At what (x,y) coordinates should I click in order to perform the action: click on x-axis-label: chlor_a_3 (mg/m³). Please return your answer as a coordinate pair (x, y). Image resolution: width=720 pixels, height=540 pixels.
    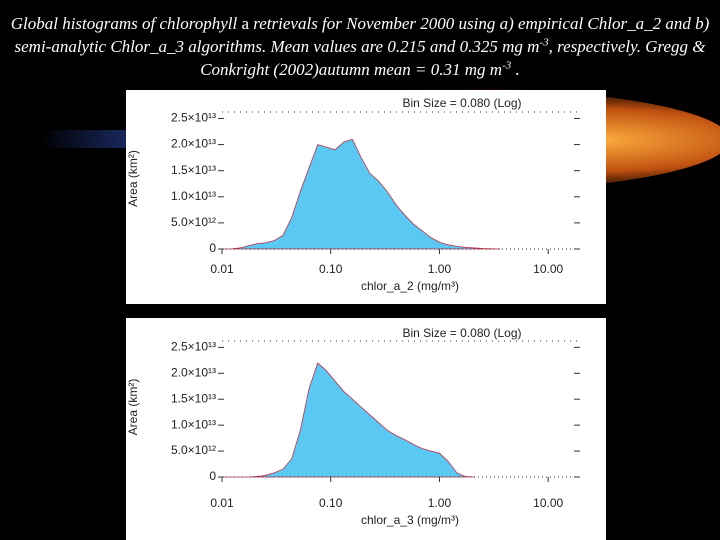
    Looking at the image, I should click on (410, 520).